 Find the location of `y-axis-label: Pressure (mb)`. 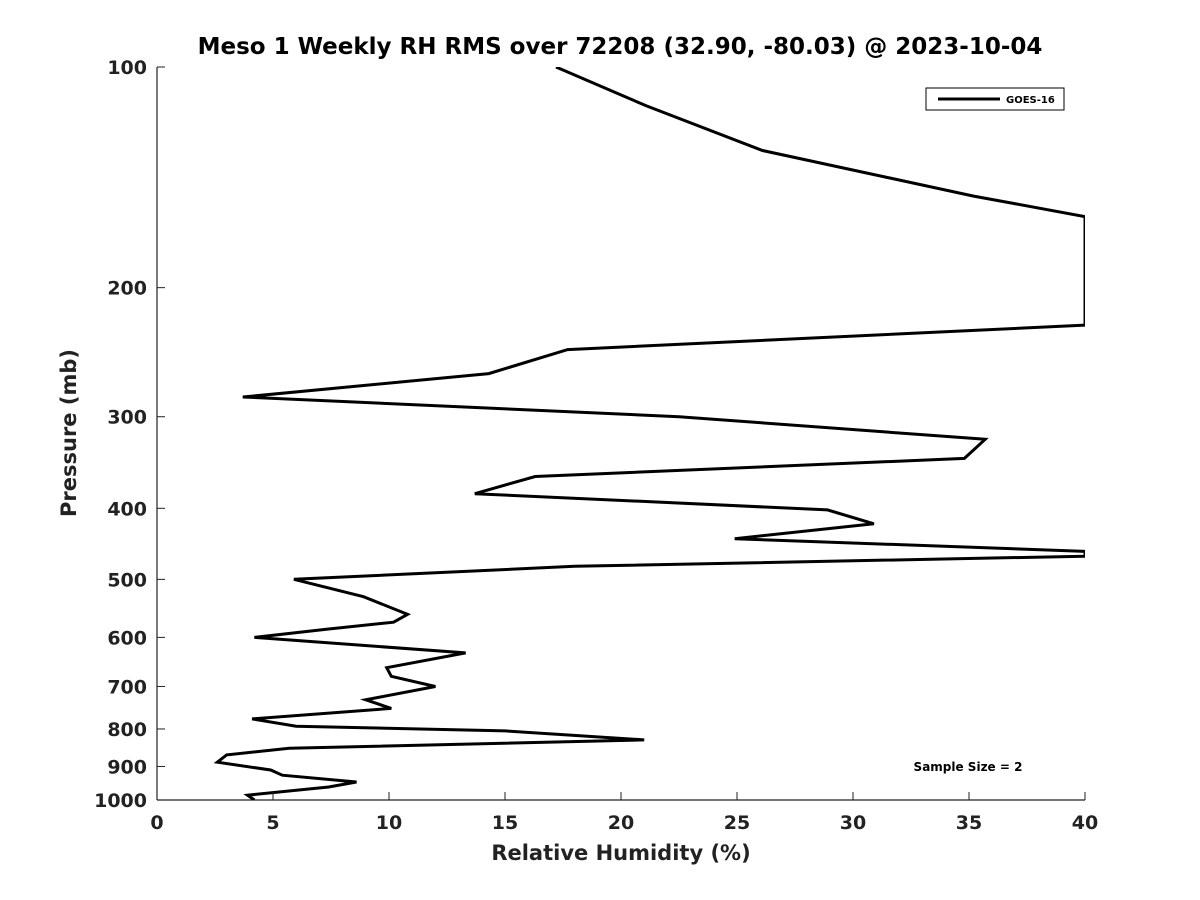

y-axis-label: Pressure (mb) is located at coordinates (69, 433).